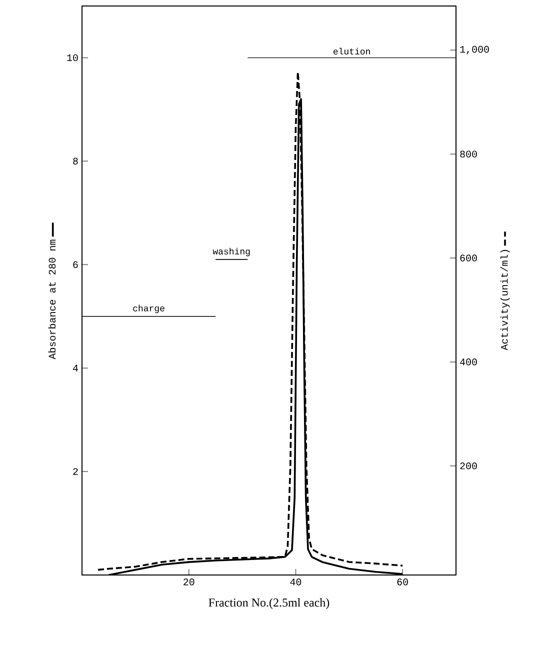 The width and height of the screenshot is (546, 647). What do you see at coordinates (468, 258) in the screenshot?
I see `y2-tick-label: 600` at bounding box center [468, 258].